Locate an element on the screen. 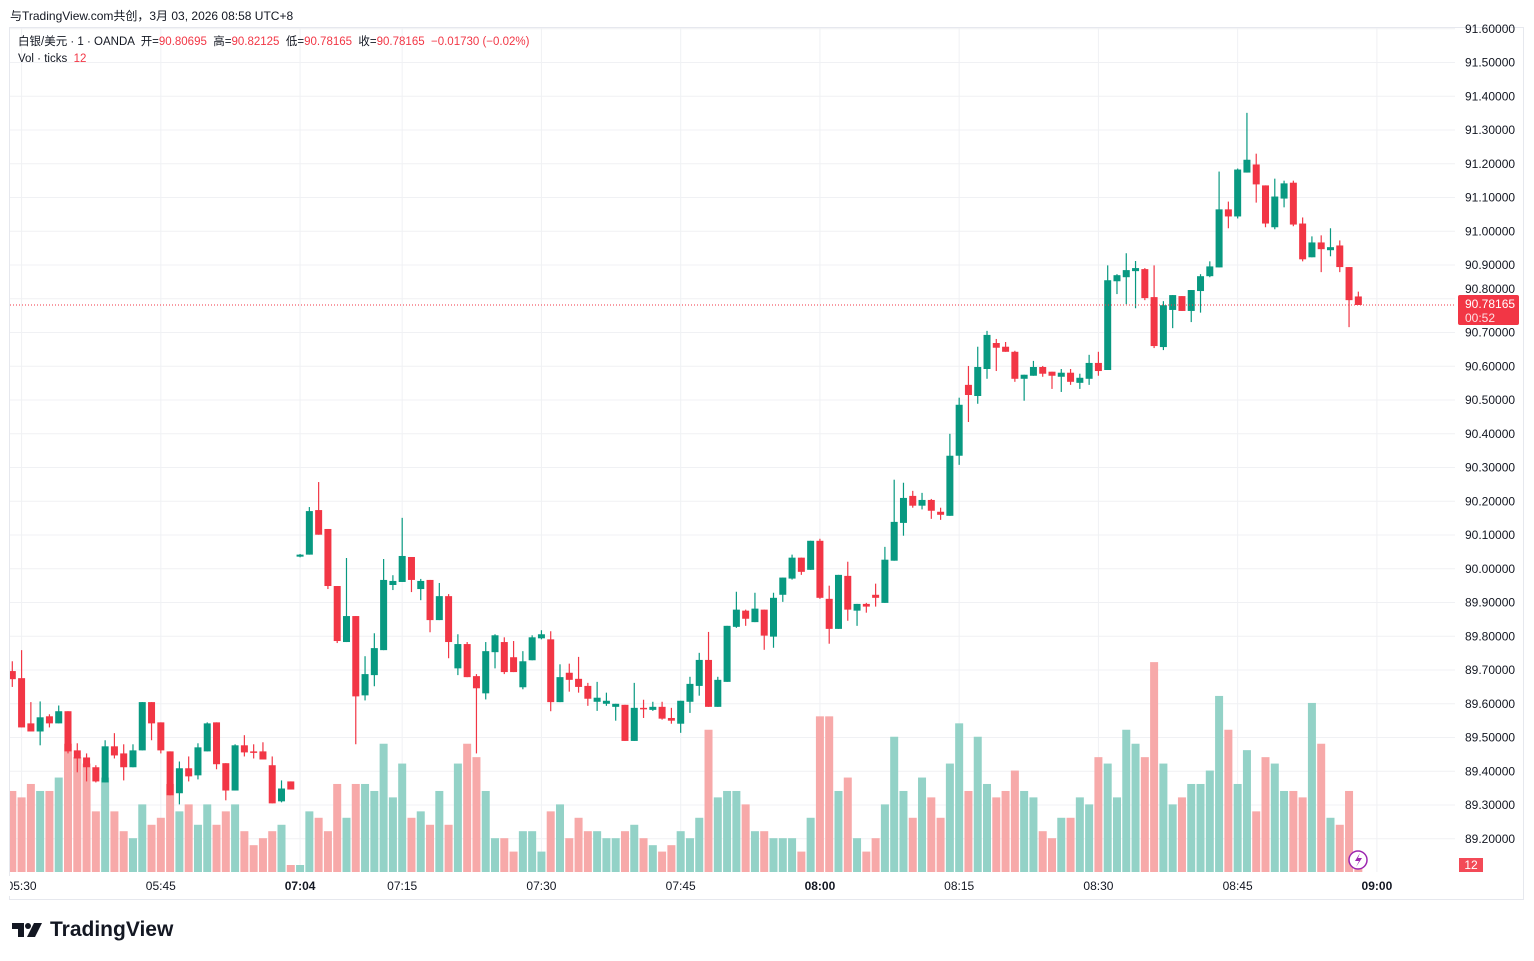  price-tick-label: 90.60000 is located at coordinates (1490, 366).